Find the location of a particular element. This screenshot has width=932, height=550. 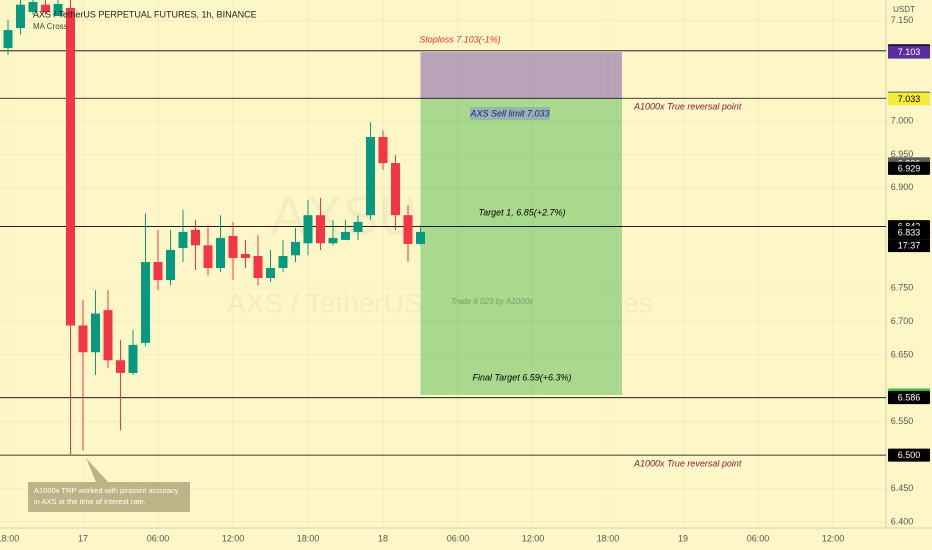

countdown: 17:37 is located at coordinates (909, 245).